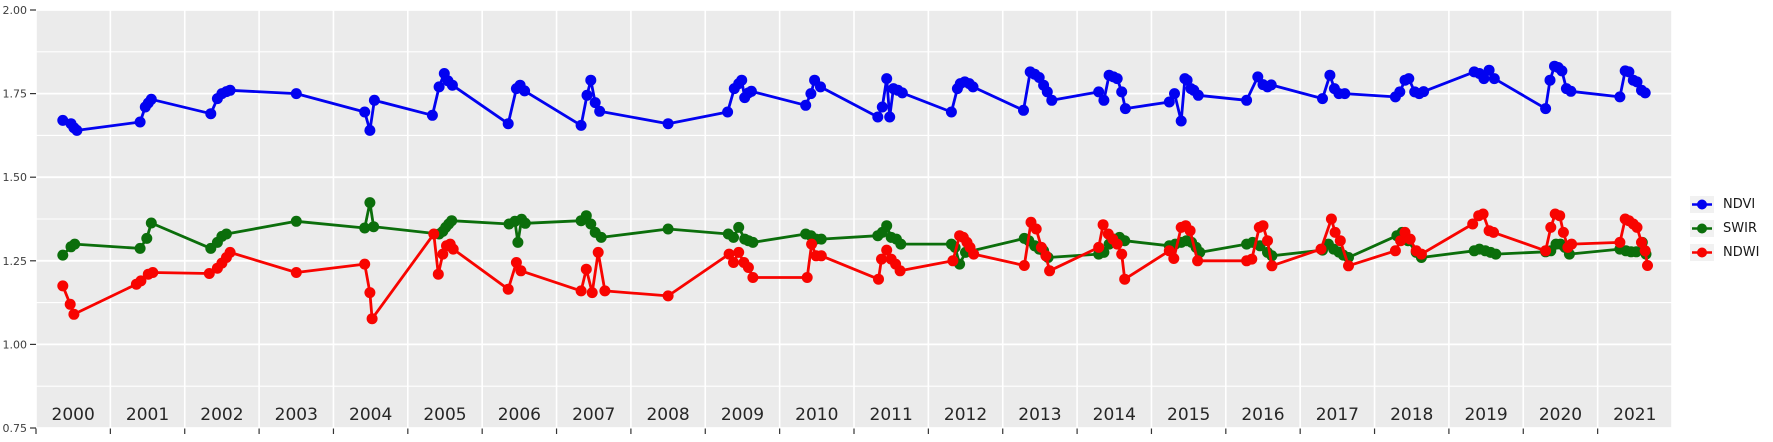 This screenshot has width=1773, height=442. Describe the element at coordinates (1114, 415) in the screenshot. I see `x-tick-label: 2014` at that location.